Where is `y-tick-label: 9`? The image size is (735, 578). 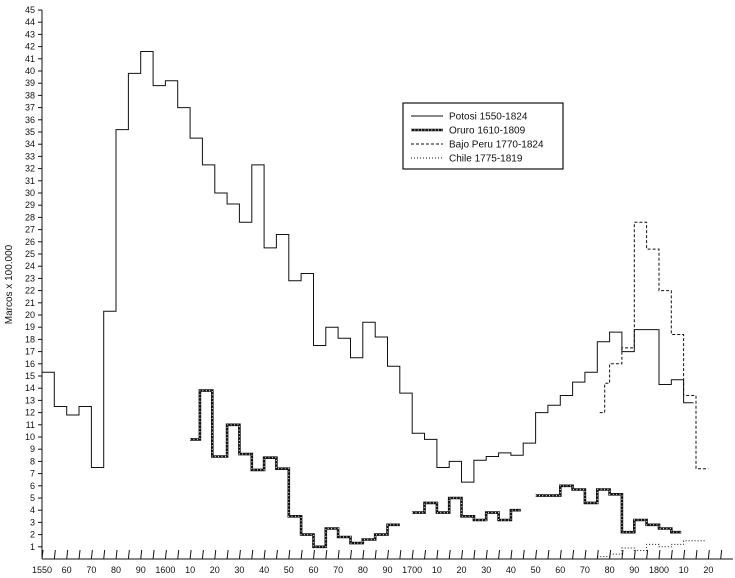 y-tick-label: 9 is located at coordinates (32, 449).